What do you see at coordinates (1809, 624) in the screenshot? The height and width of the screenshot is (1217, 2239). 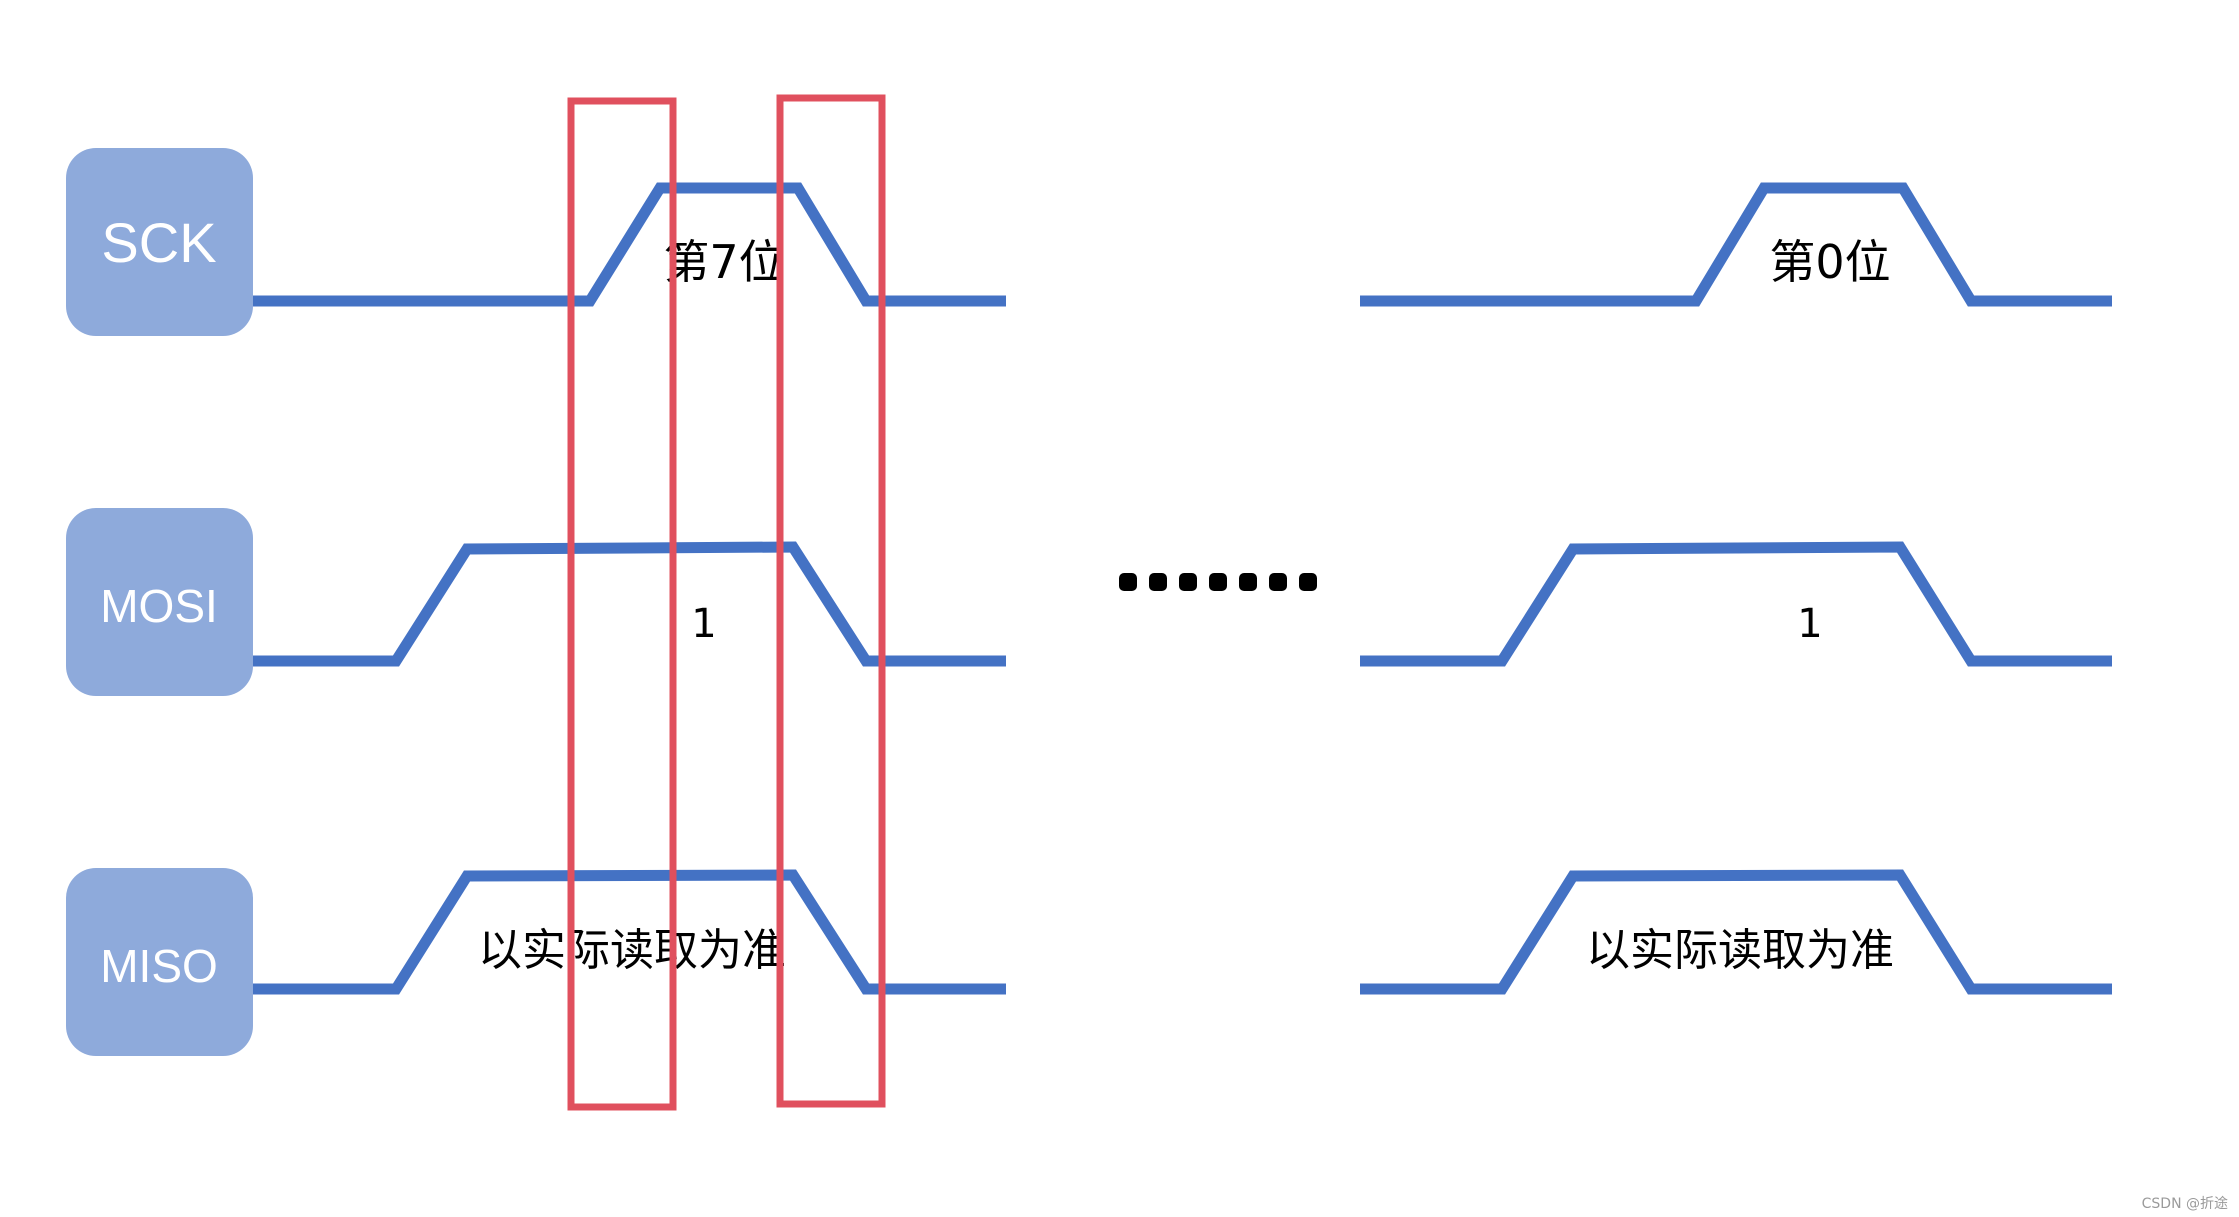 I see `mosi-bit-label-right: 1` at bounding box center [1809, 624].